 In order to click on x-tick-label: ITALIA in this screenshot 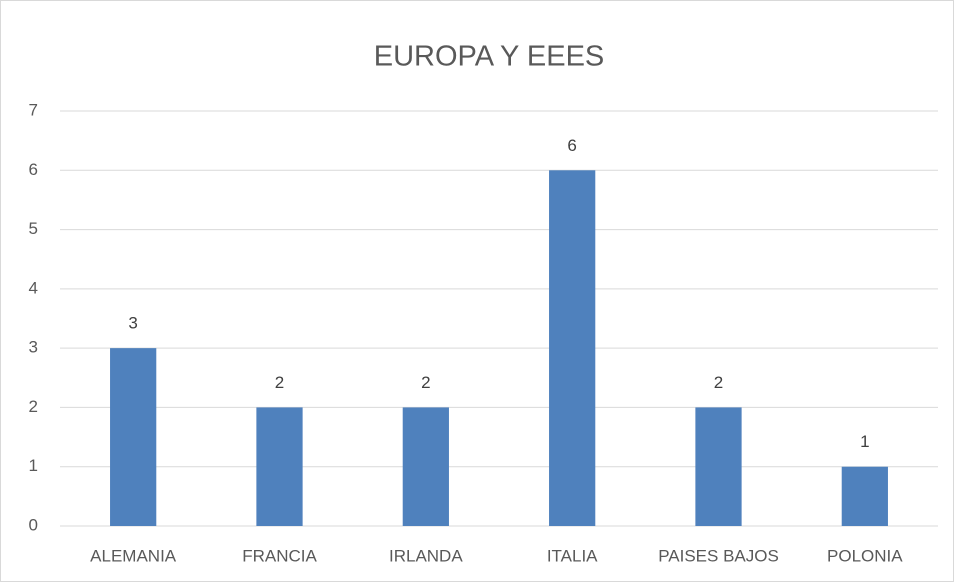, I will do `click(572, 555)`.